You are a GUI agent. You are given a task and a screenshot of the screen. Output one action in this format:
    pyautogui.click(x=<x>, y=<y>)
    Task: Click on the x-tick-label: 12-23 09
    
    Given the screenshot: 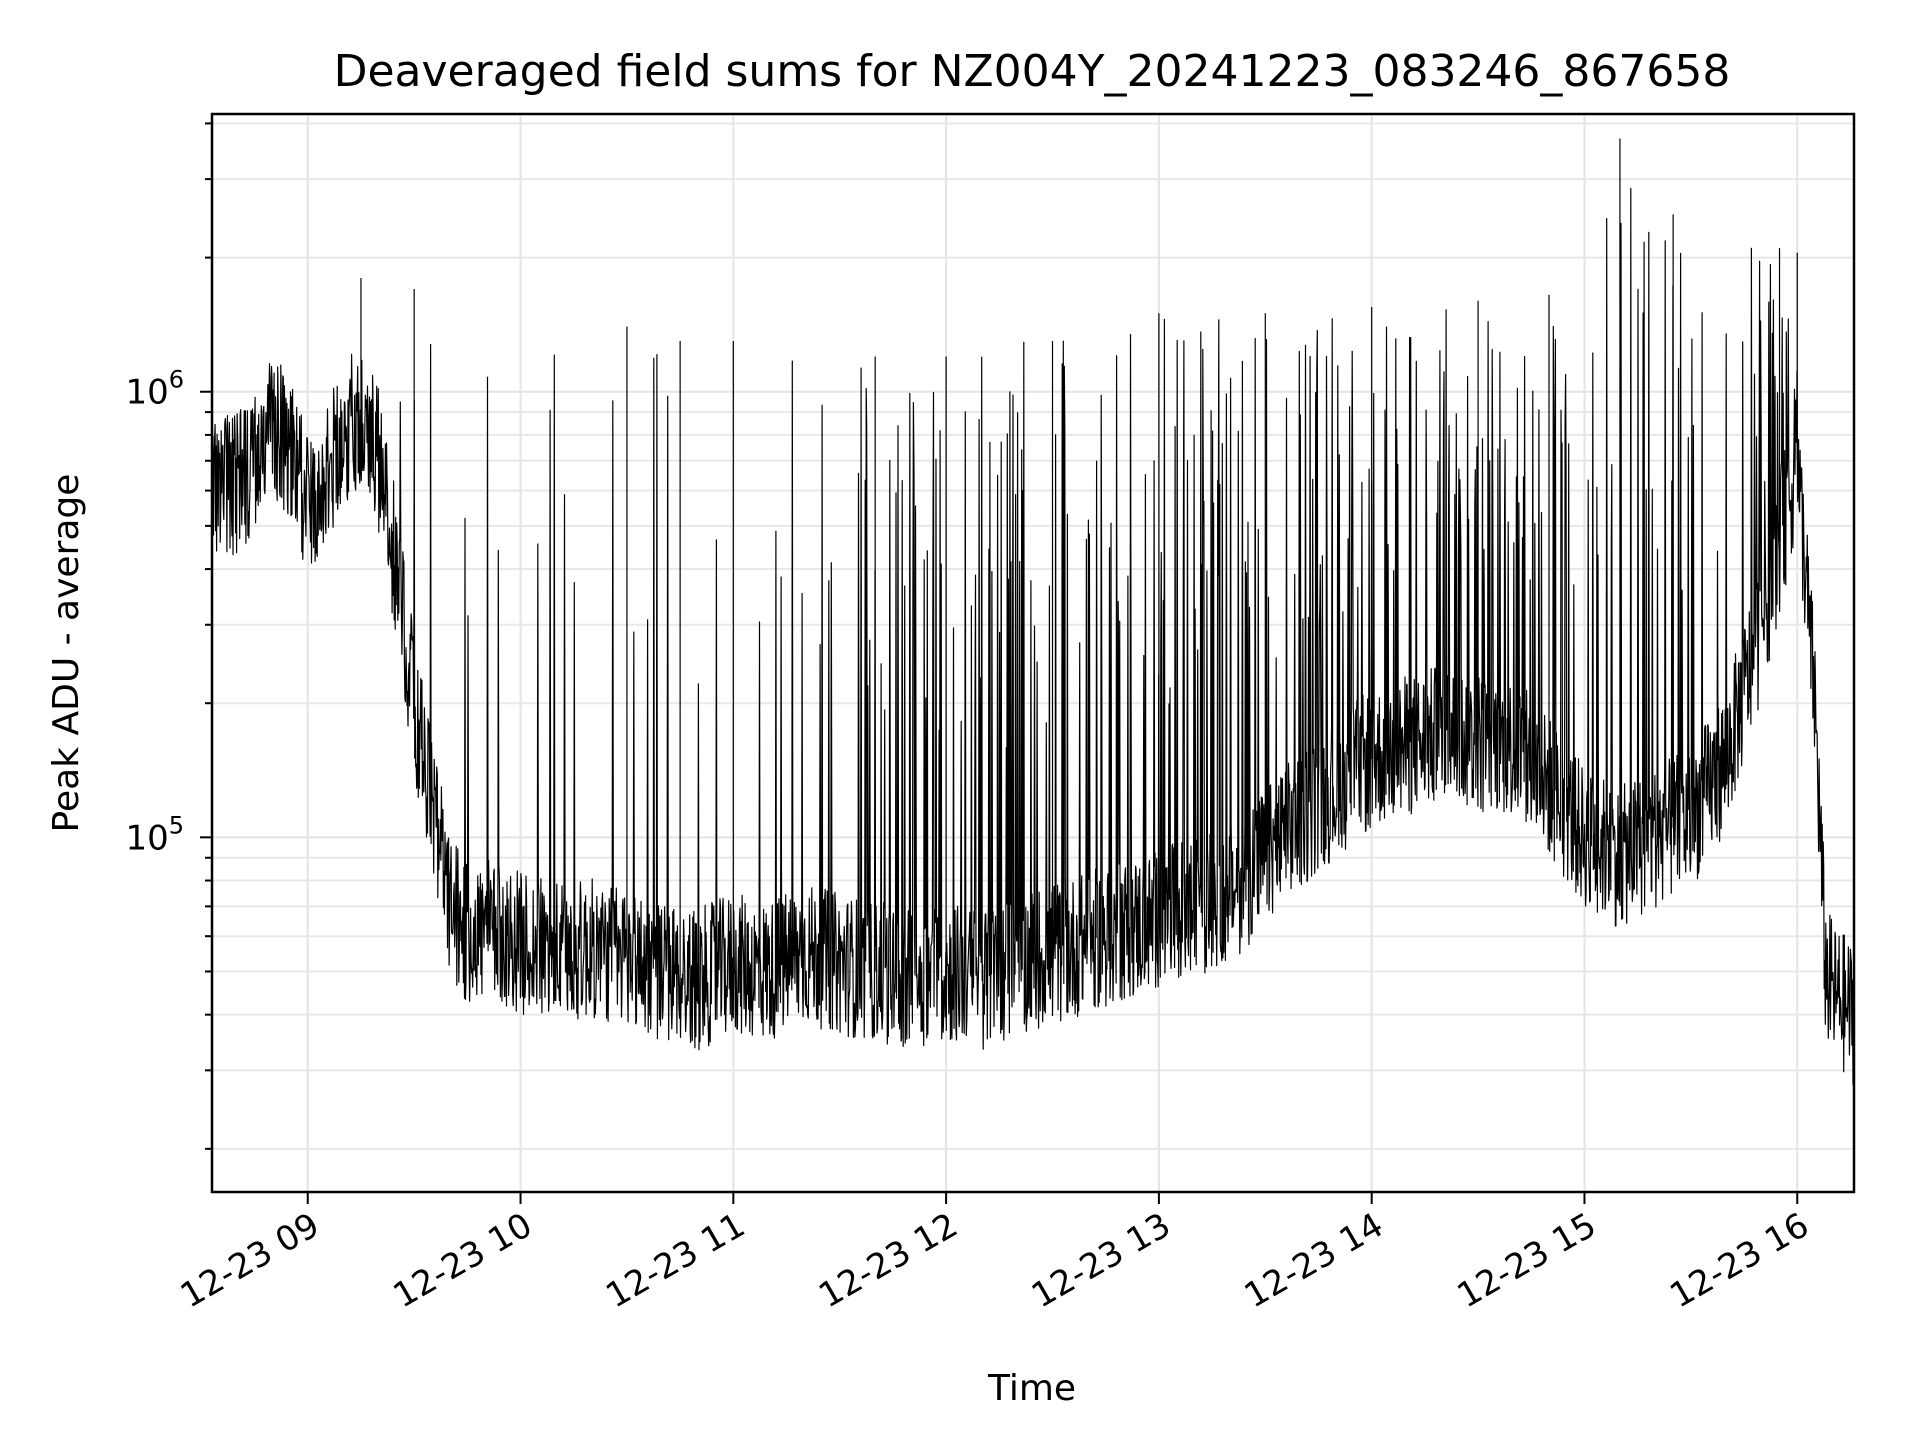 What is the action you would take?
    pyautogui.click(x=250, y=1260)
    